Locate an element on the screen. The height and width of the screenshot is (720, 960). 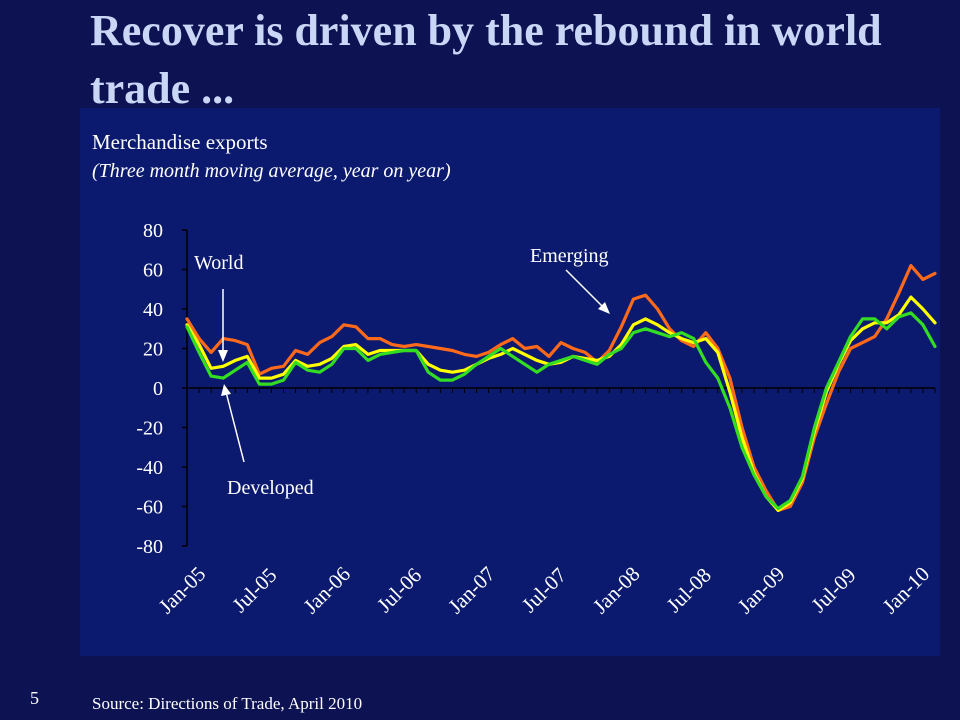
annotation-emerging-label: Emerging is located at coordinates (569, 256).